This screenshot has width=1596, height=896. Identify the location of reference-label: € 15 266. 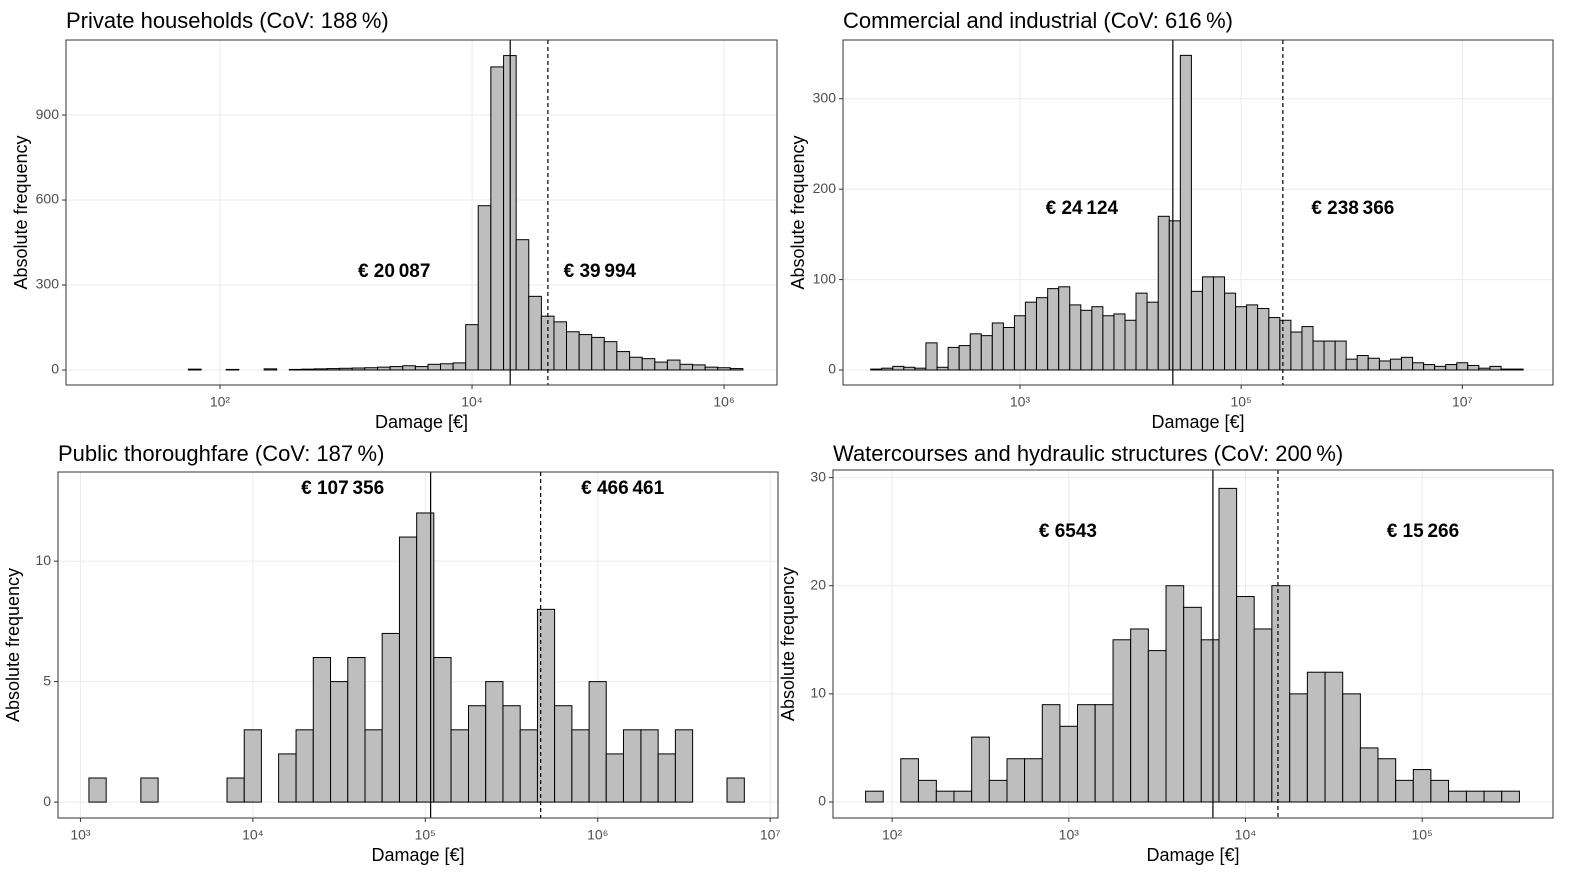
(1423, 531).